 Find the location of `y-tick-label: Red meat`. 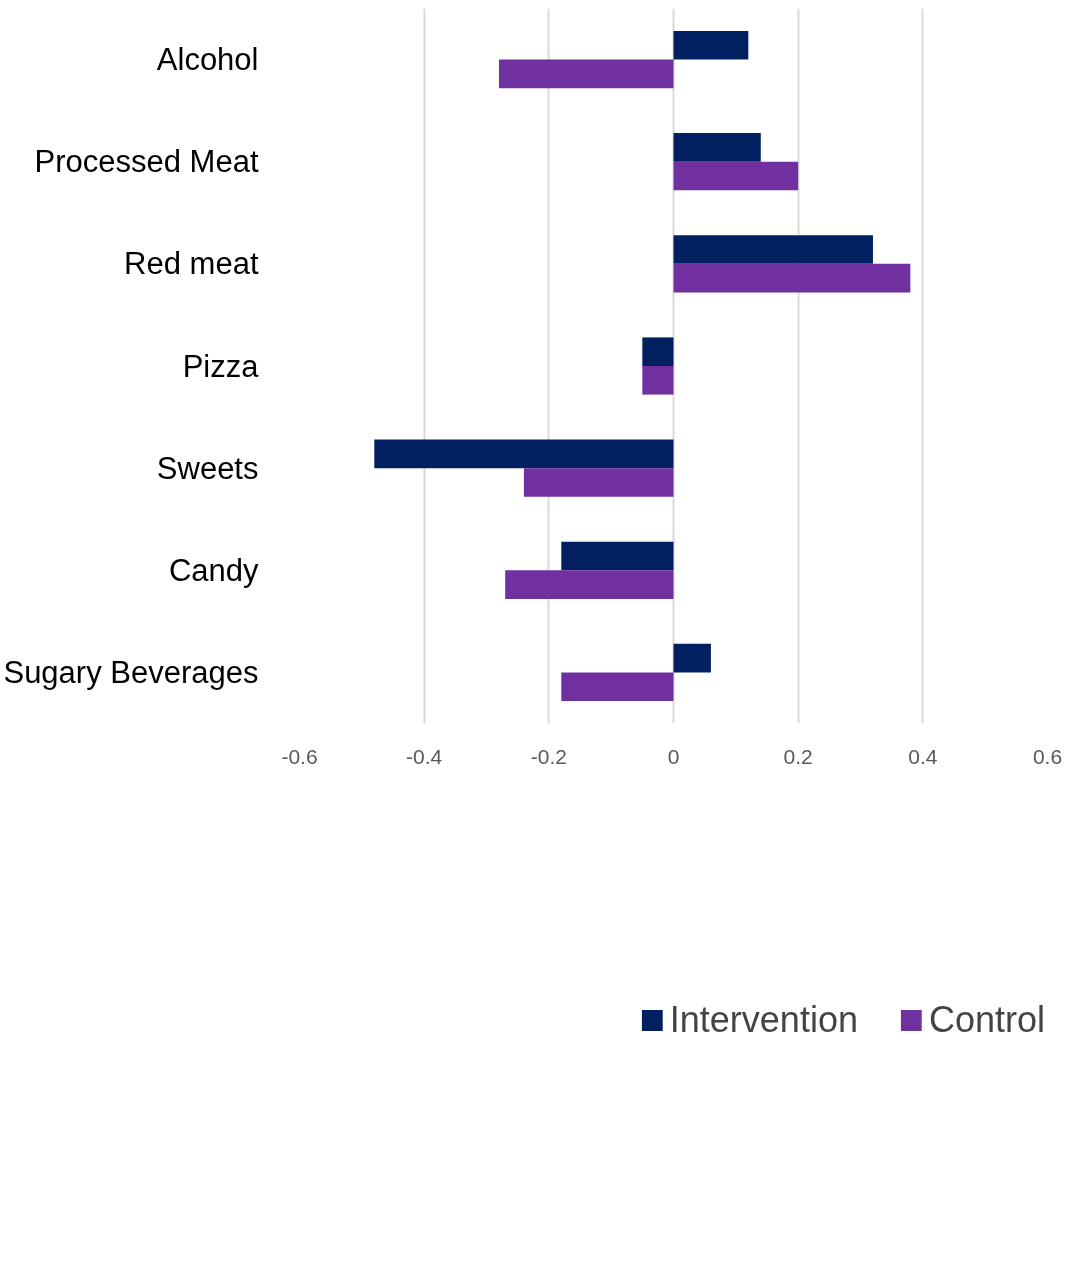

y-tick-label: Red meat is located at coordinates (191, 264).